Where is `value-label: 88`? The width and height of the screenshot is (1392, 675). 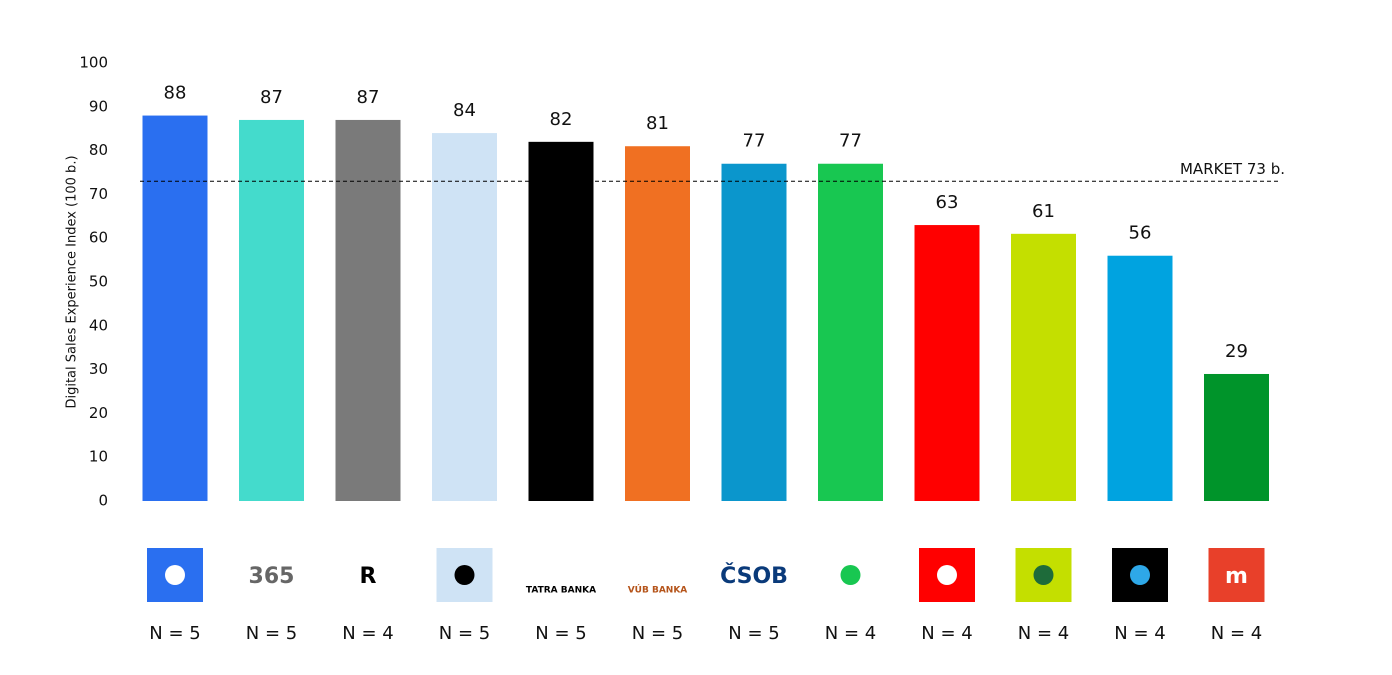 value-label: 88 is located at coordinates (175, 93).